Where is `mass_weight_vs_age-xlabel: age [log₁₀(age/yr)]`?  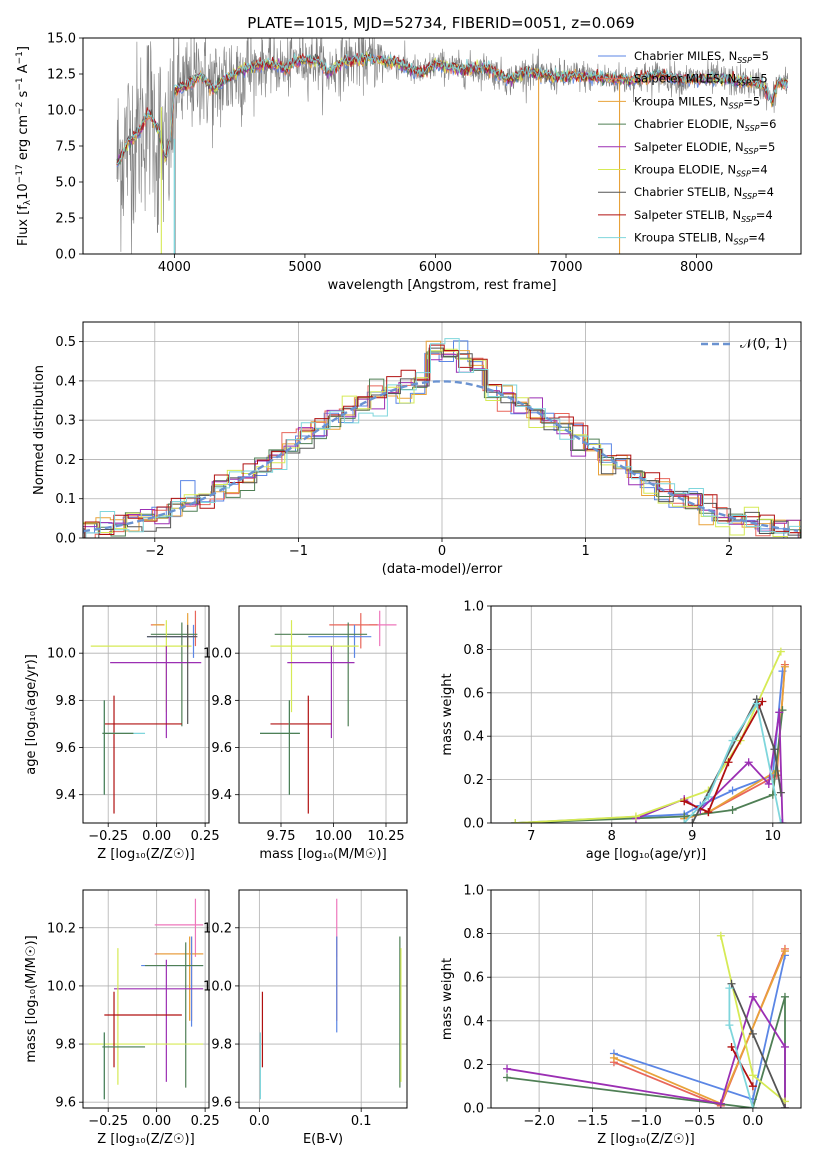 mass_weight_vs_age-xlabel: age [log₁₀(age/yr)] is located at coordinates (646, 854).